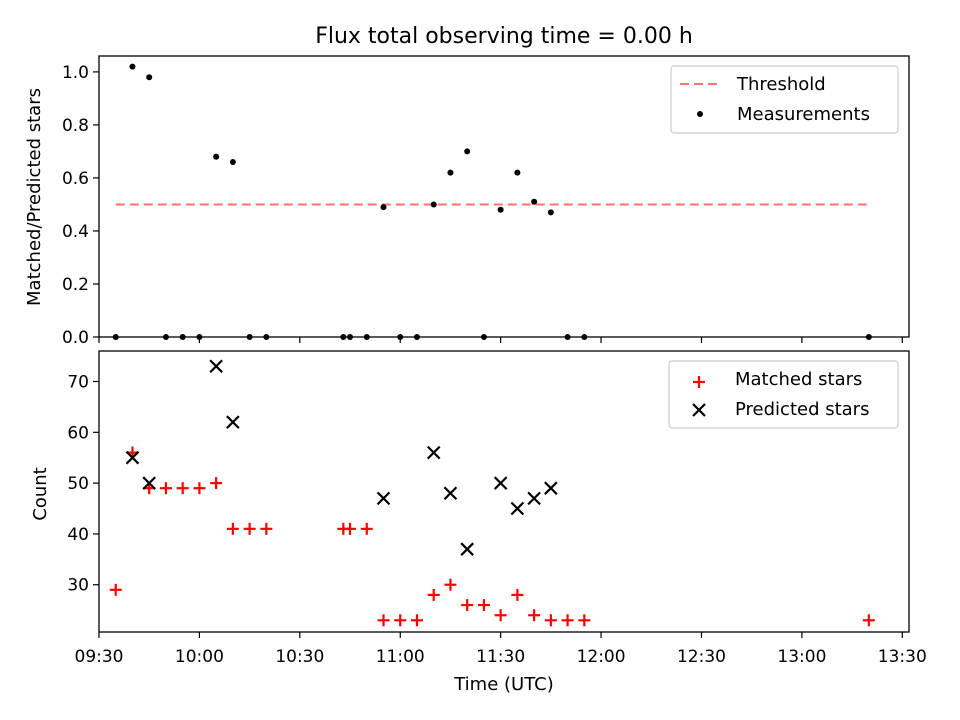  What do you see at coordinates (802, 409) in the screenshot?
I see `legend-predicted-label: Predicted stars` at bounding box center [802, 409].